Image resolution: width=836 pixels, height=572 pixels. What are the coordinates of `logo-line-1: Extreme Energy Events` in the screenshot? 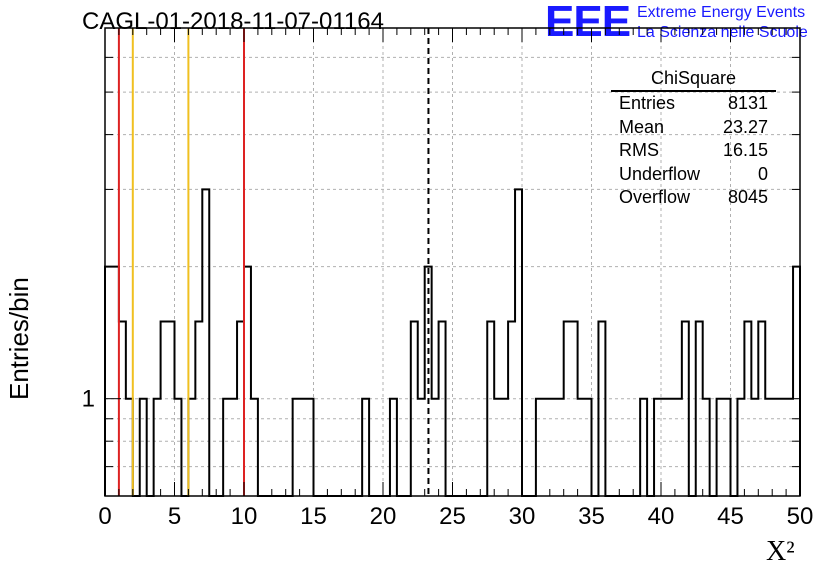 It's located at (721, 12).